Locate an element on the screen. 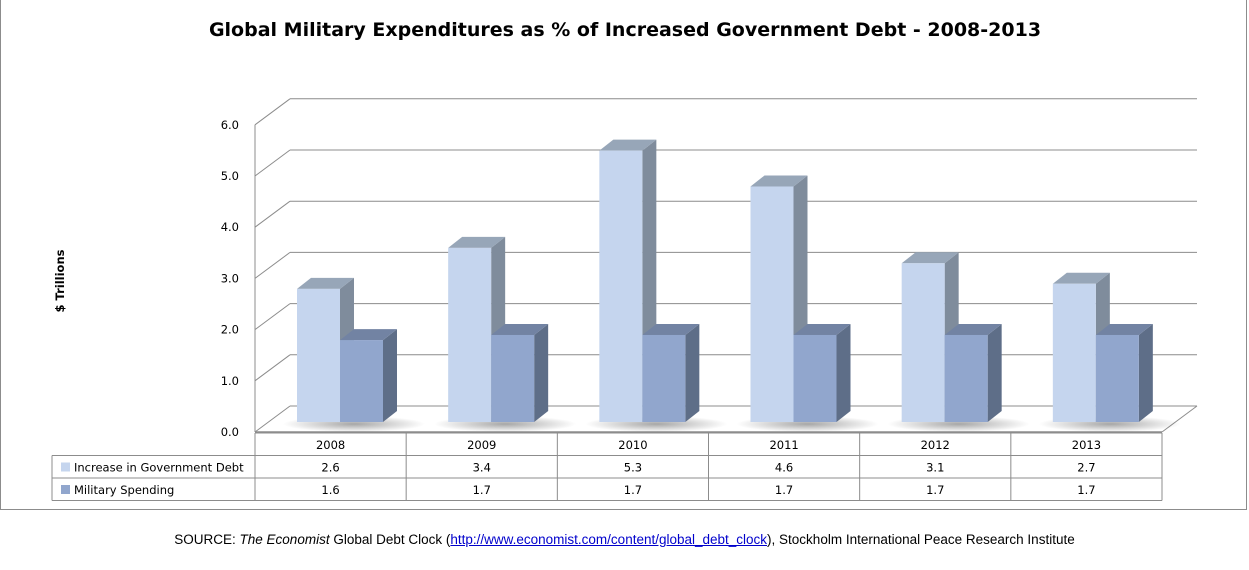 The width and height of the screenshot is (1249, 570). y-tick-label: 3.0 is located at coordinates (230, 278).